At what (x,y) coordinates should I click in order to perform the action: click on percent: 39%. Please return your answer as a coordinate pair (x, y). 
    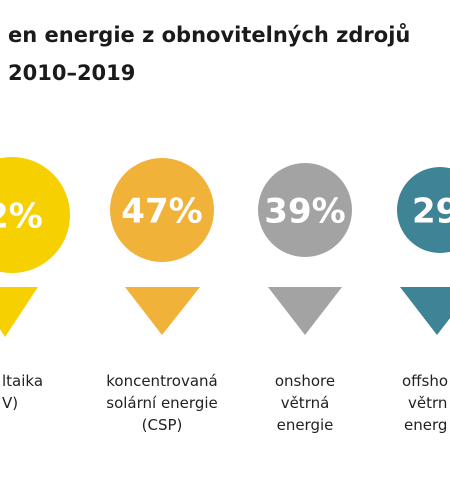
    Looking at the image, I should click on (304, 212).